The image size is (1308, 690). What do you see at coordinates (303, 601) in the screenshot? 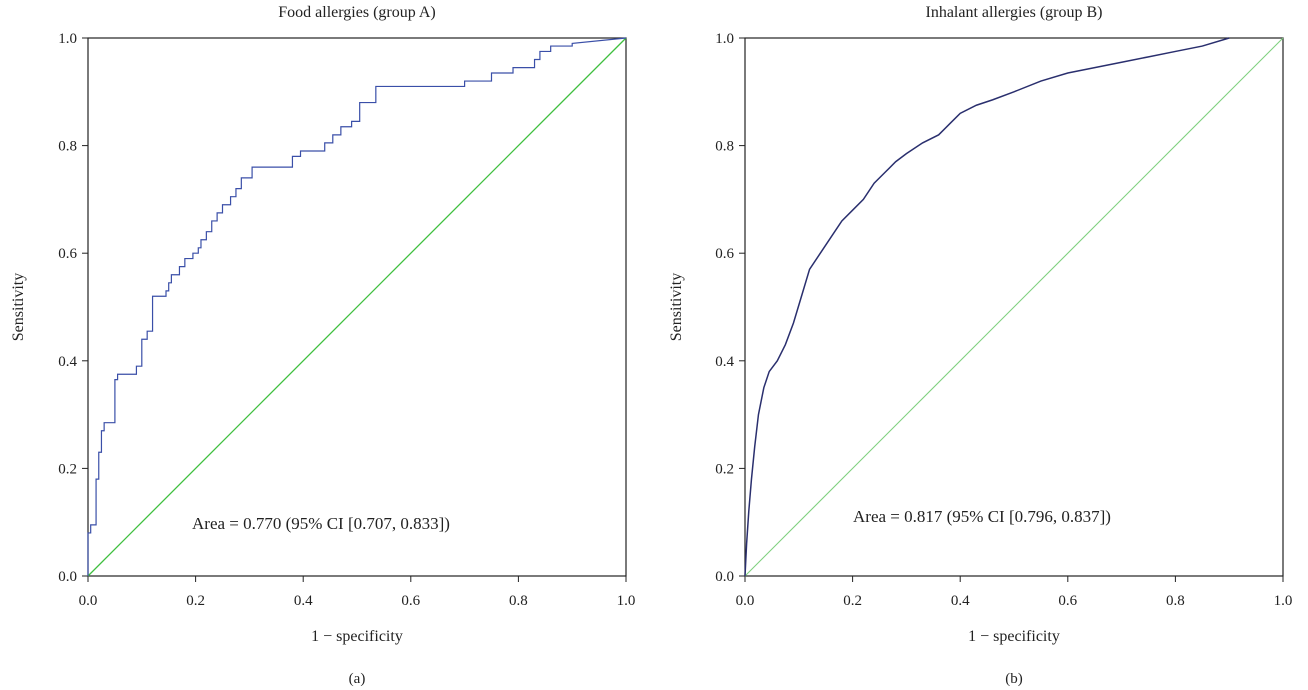
I see `panel-a-x-tick-label: 0.4` at bounding box center [303, 601].